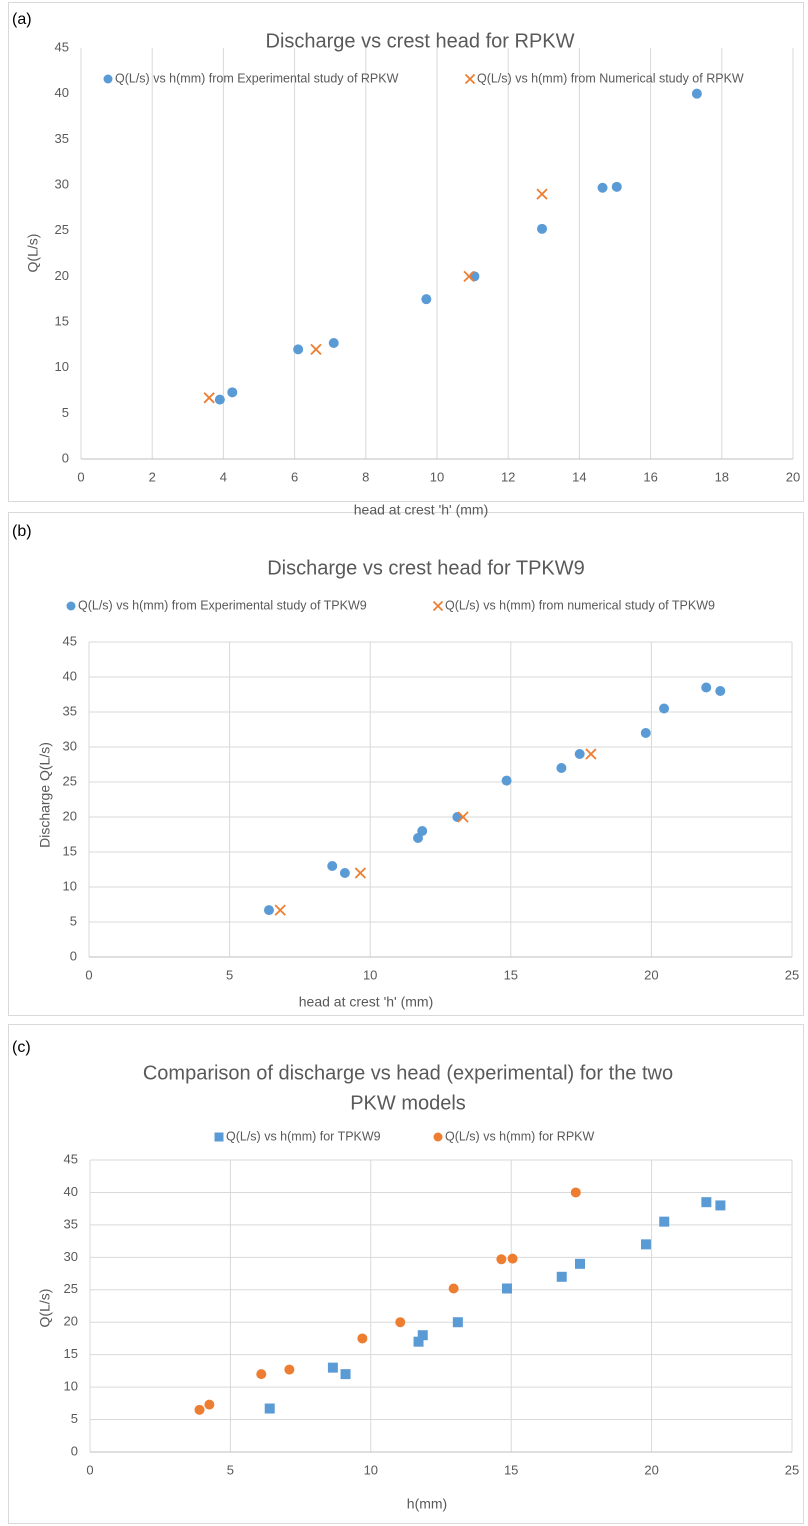 The width and height of the screenshot is (808, 1526). What do you see at coordinates (73, 955) in the screenshot?
I see `chart2-y-tick-label: 0` at bounding box center [73, 955].